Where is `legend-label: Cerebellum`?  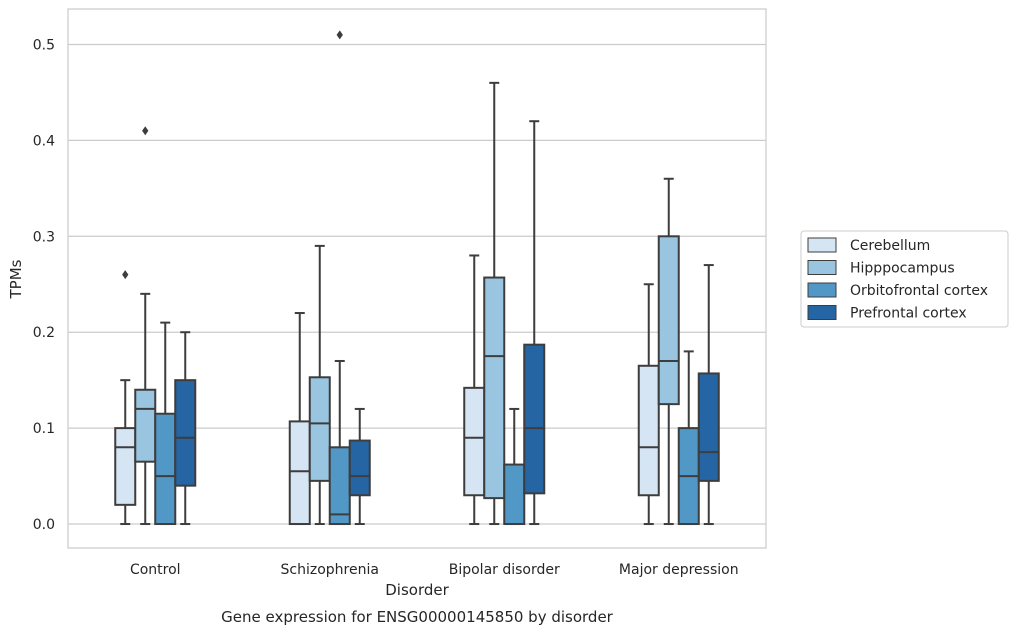
legend-label: Cerebellum is located at coordinates (890, 246).